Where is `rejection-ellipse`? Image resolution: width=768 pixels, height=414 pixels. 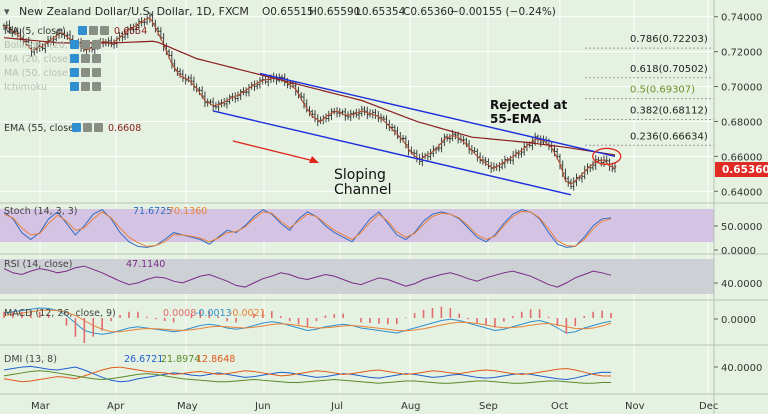
rejection-ellipse is located at coordinates (607, 156).